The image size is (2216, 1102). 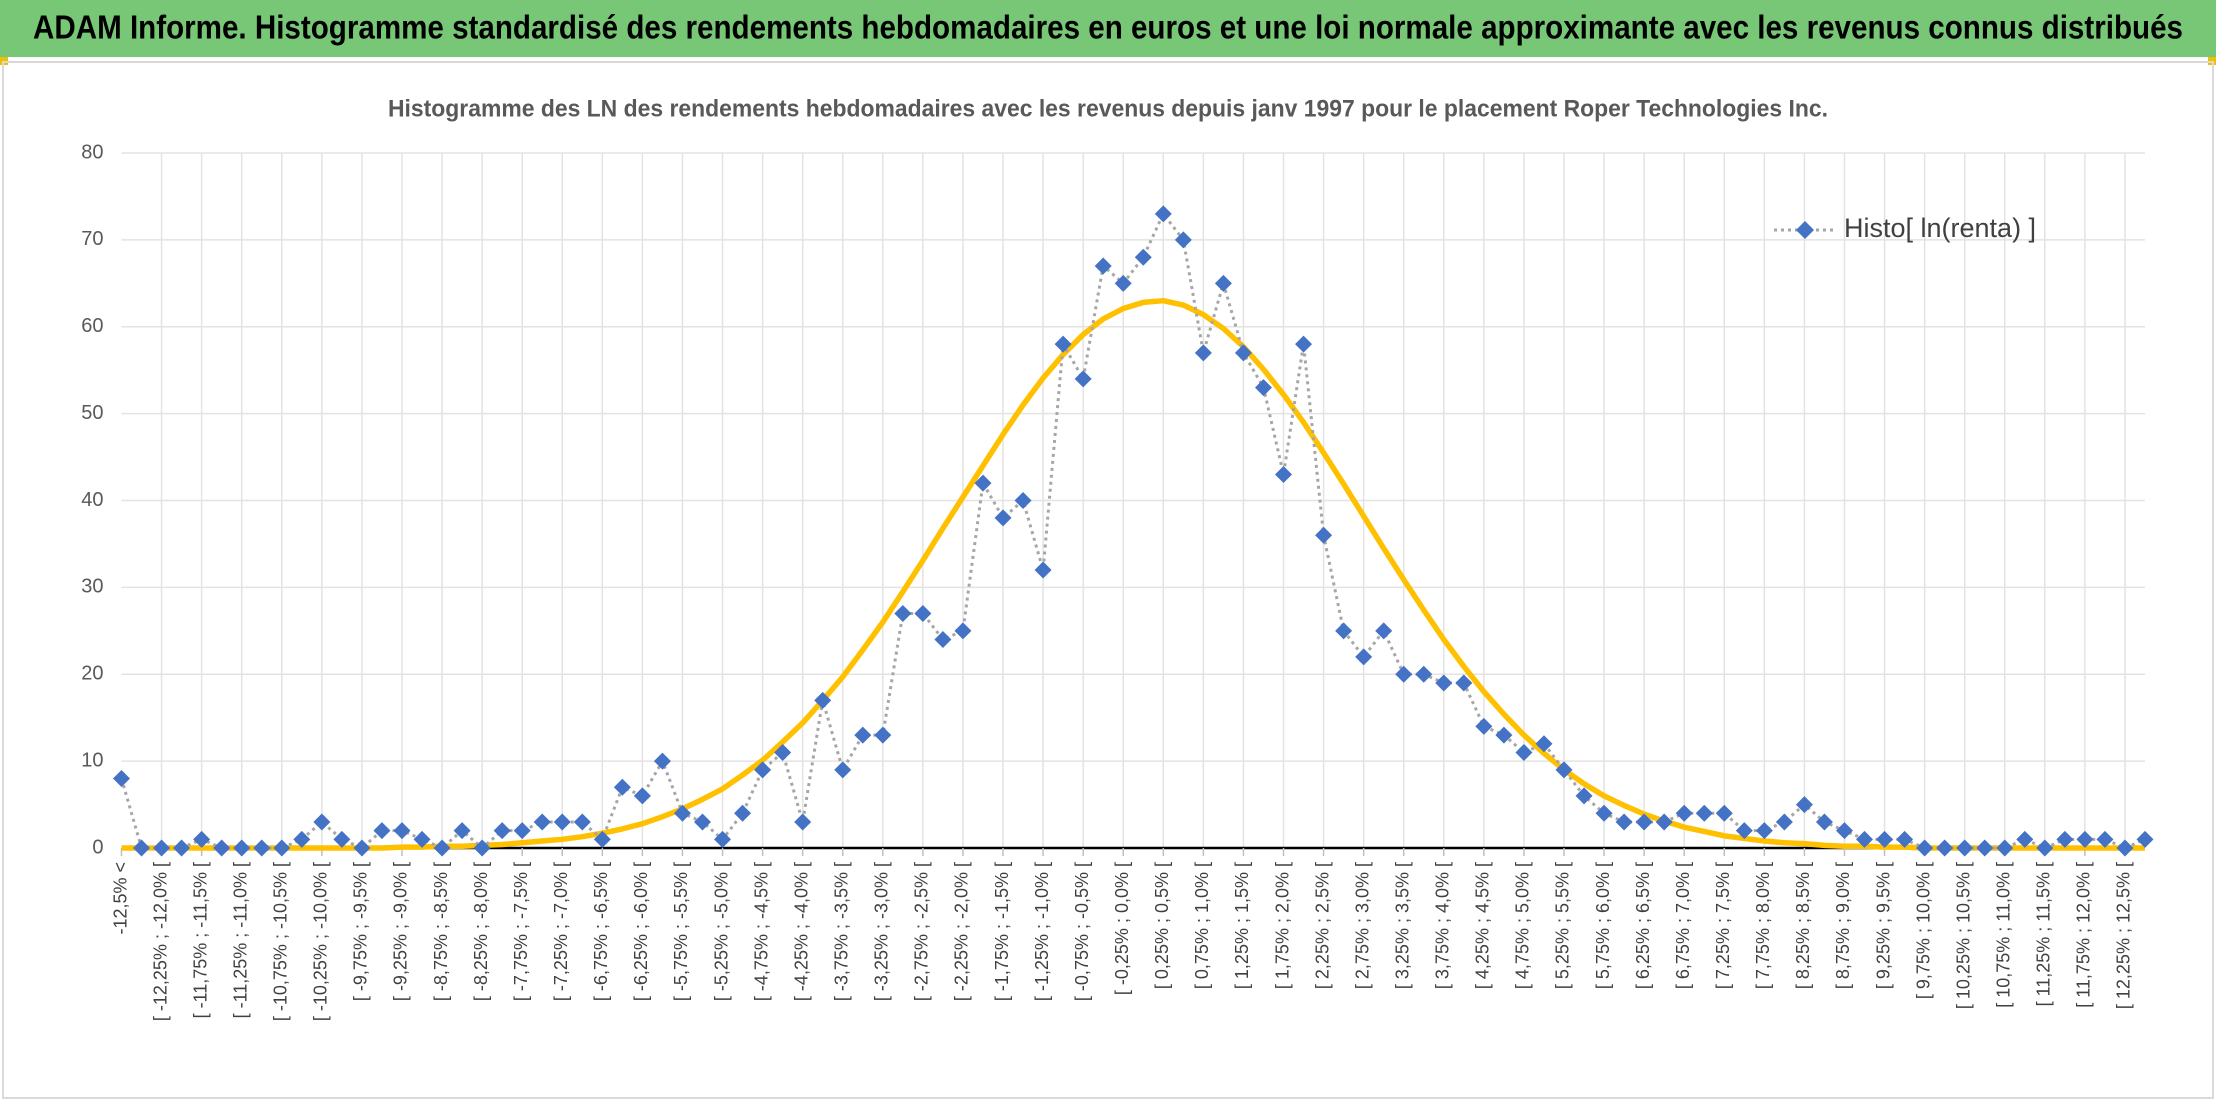 I want to click on x-tick-label: [ -7,75% ; -7,5% [, so click(x=521, y=931).